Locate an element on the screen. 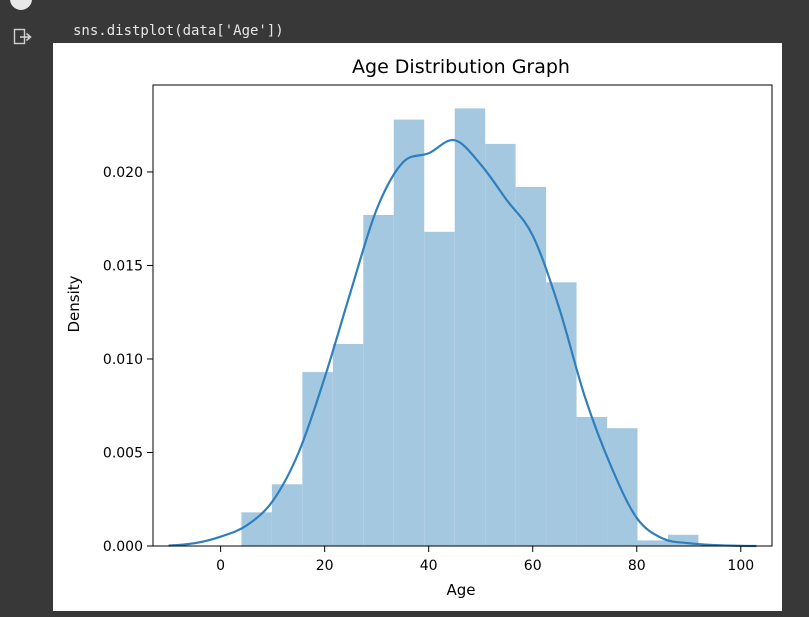  y-tick-label: 0.000 is located at coordinates (123, 547).